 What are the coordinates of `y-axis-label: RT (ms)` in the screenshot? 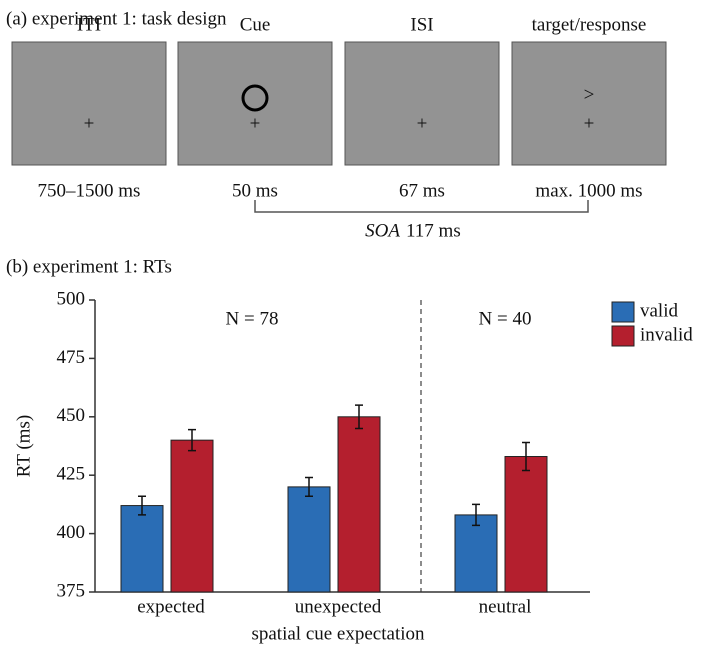 It's located at (23, 446).